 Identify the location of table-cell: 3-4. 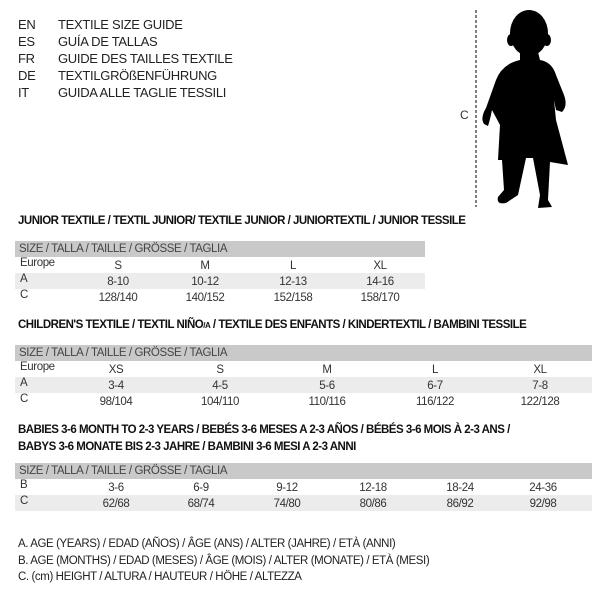
(116, 386).